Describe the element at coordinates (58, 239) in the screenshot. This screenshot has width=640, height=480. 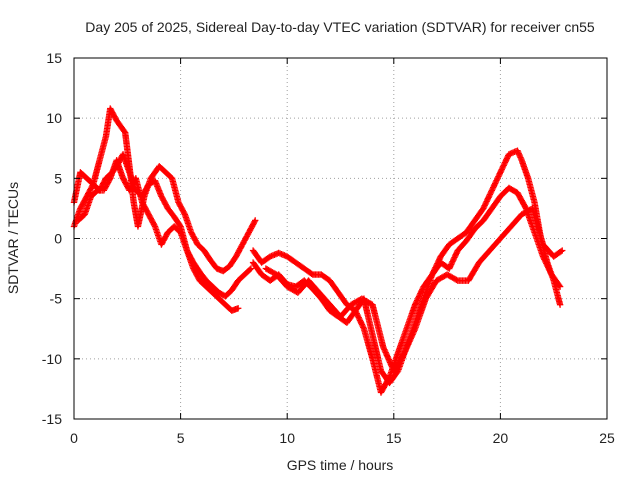
I see `y-tick-label: 0` at that location.